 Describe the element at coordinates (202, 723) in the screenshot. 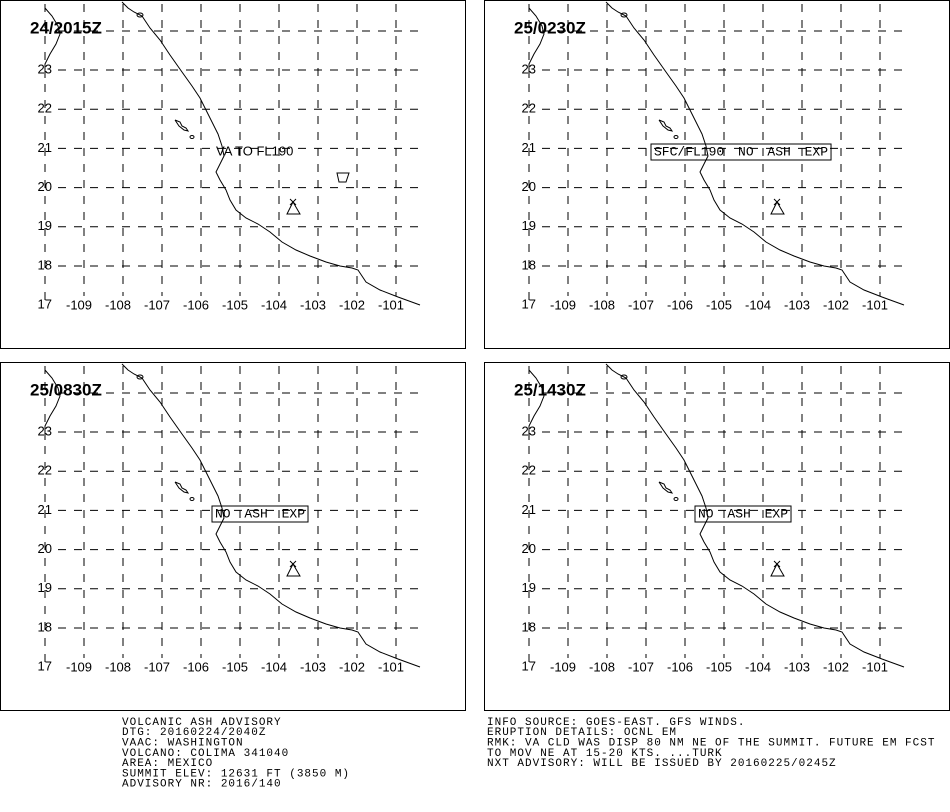

I see `advisory-line: VOLCANIC ASH ADVISORY` at that location.